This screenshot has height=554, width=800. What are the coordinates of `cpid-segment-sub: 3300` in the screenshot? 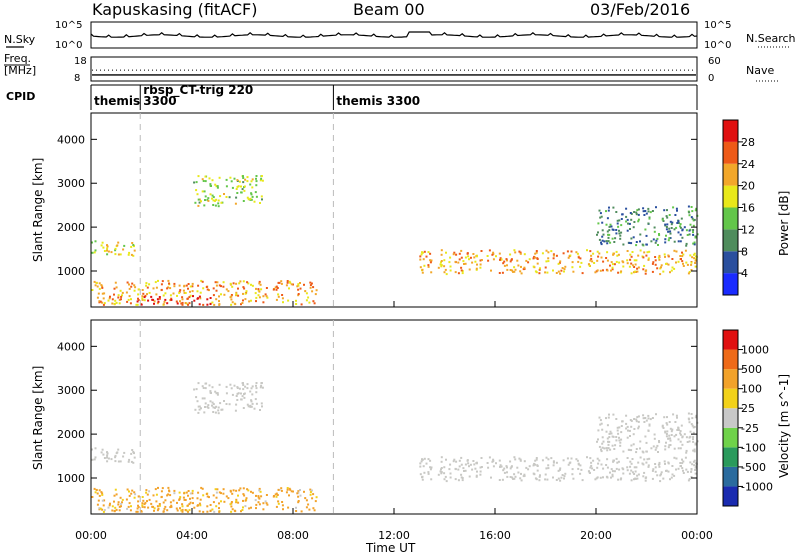 It's located at (159, 101).